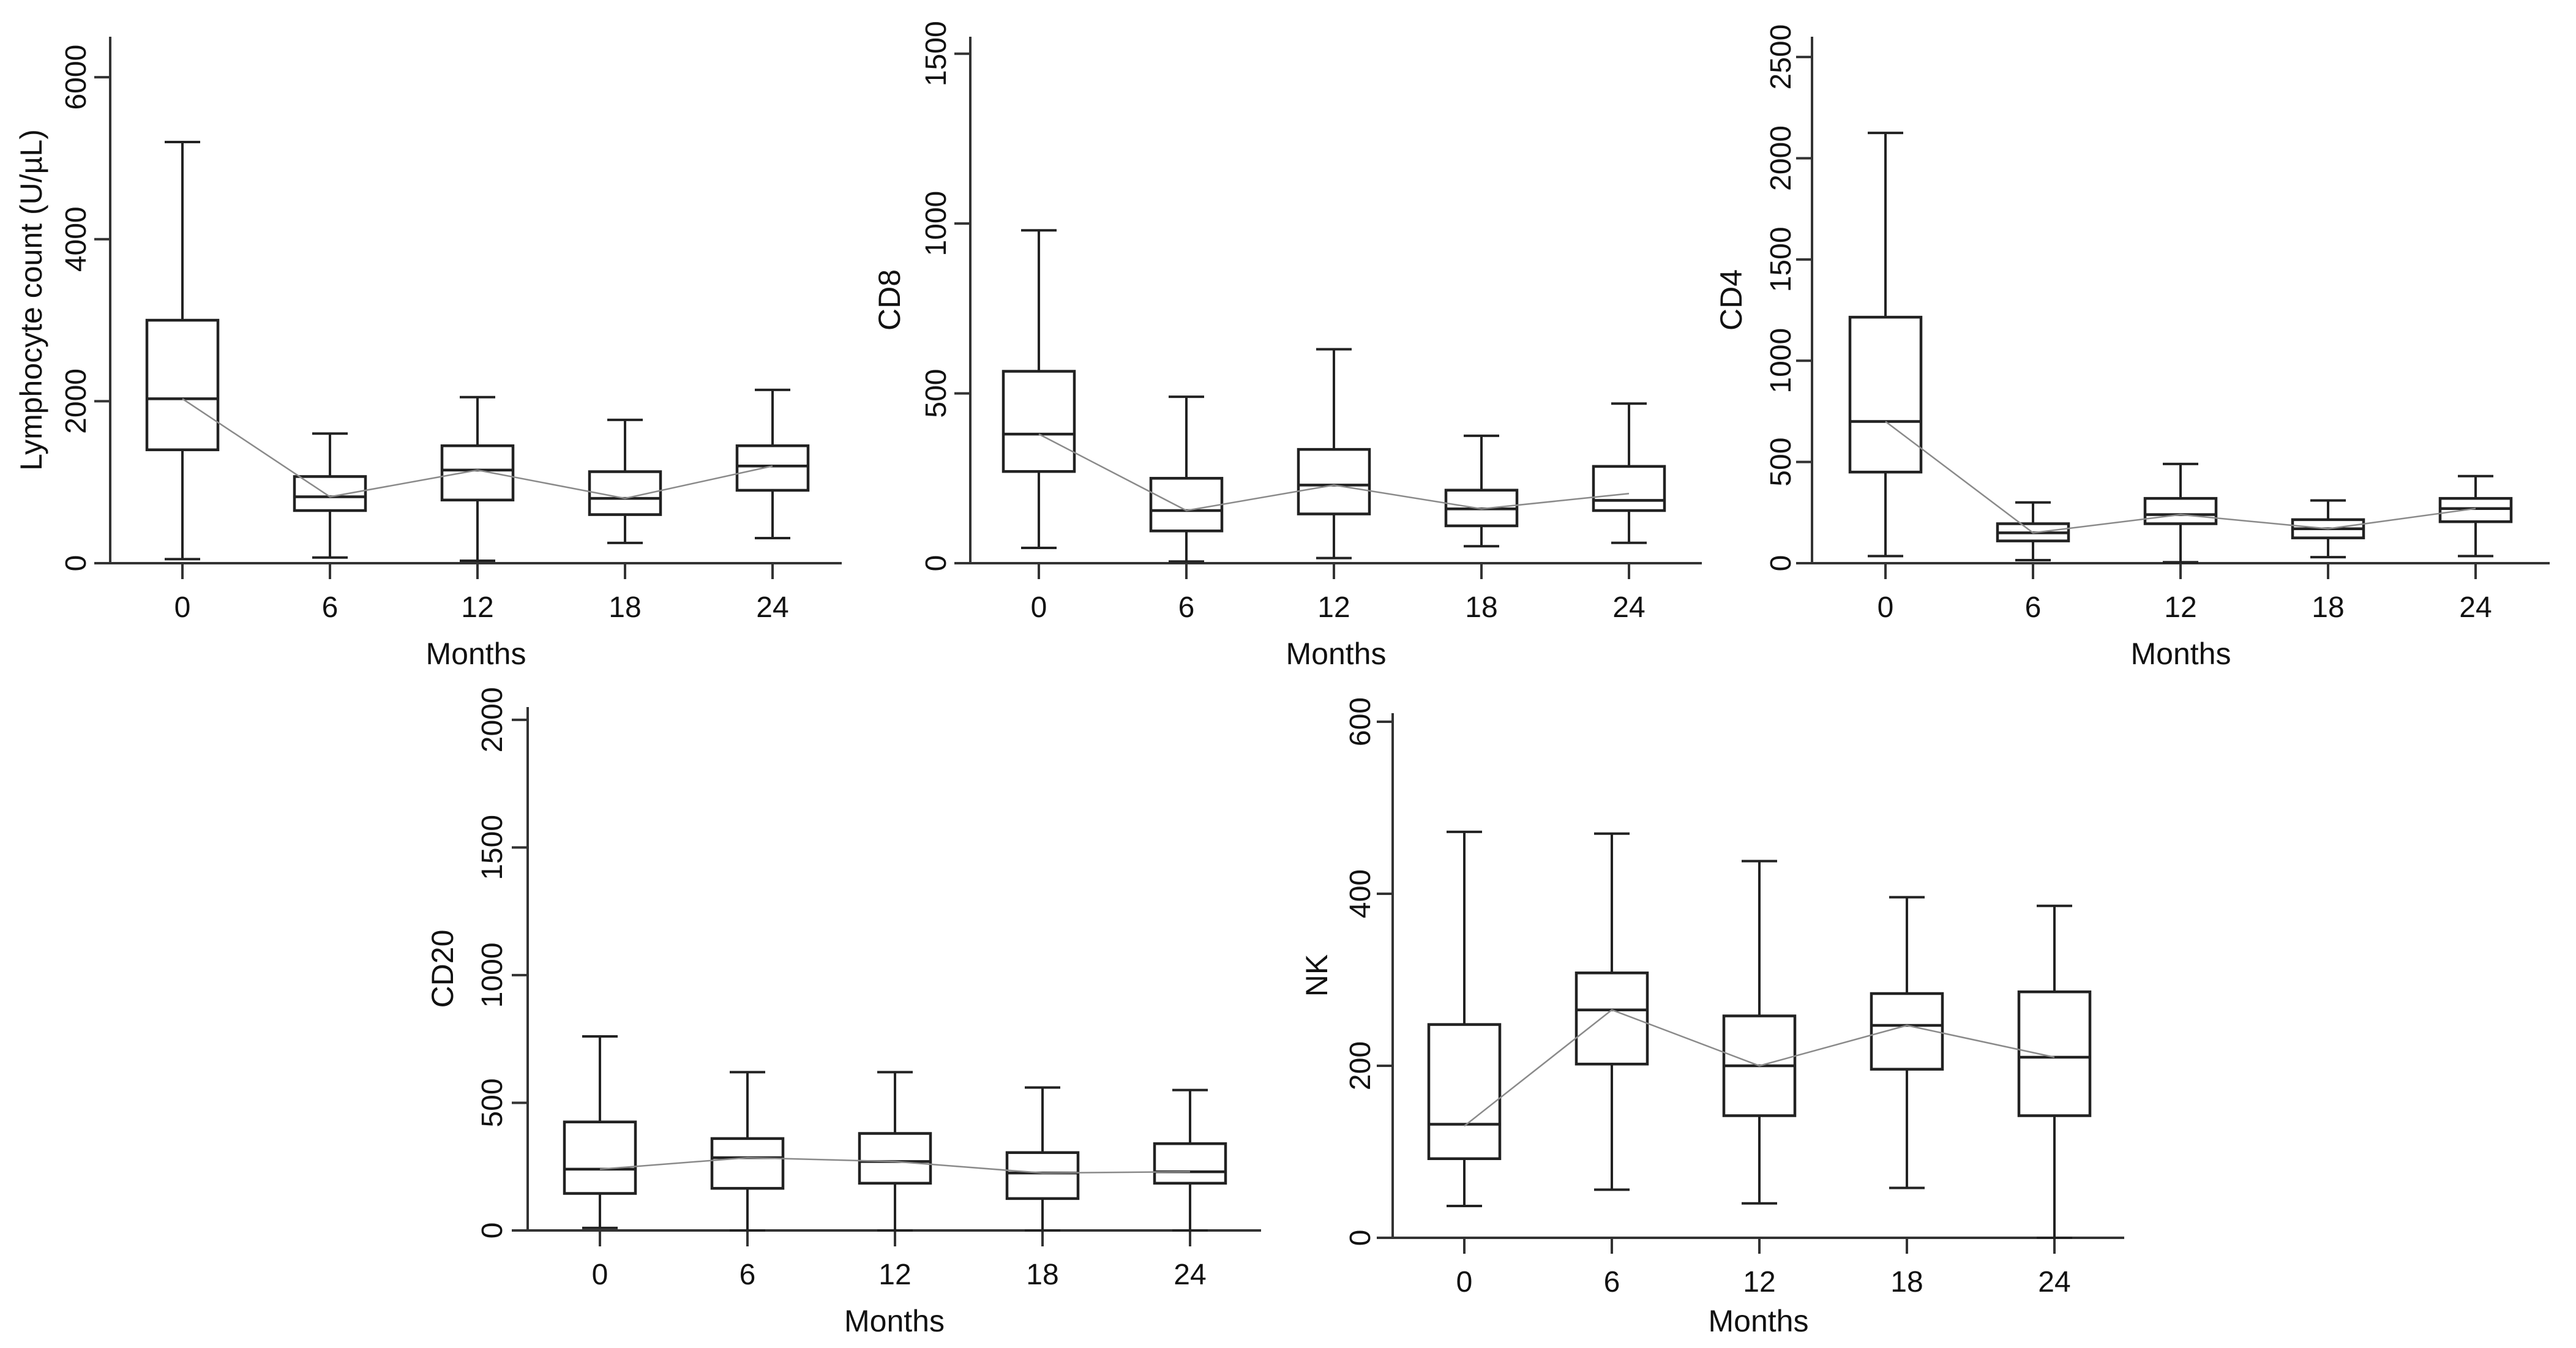 The height and width of the screenshot is (1348, 2576). I want to click on y-tick-label: 200, so click(1361, 1065).